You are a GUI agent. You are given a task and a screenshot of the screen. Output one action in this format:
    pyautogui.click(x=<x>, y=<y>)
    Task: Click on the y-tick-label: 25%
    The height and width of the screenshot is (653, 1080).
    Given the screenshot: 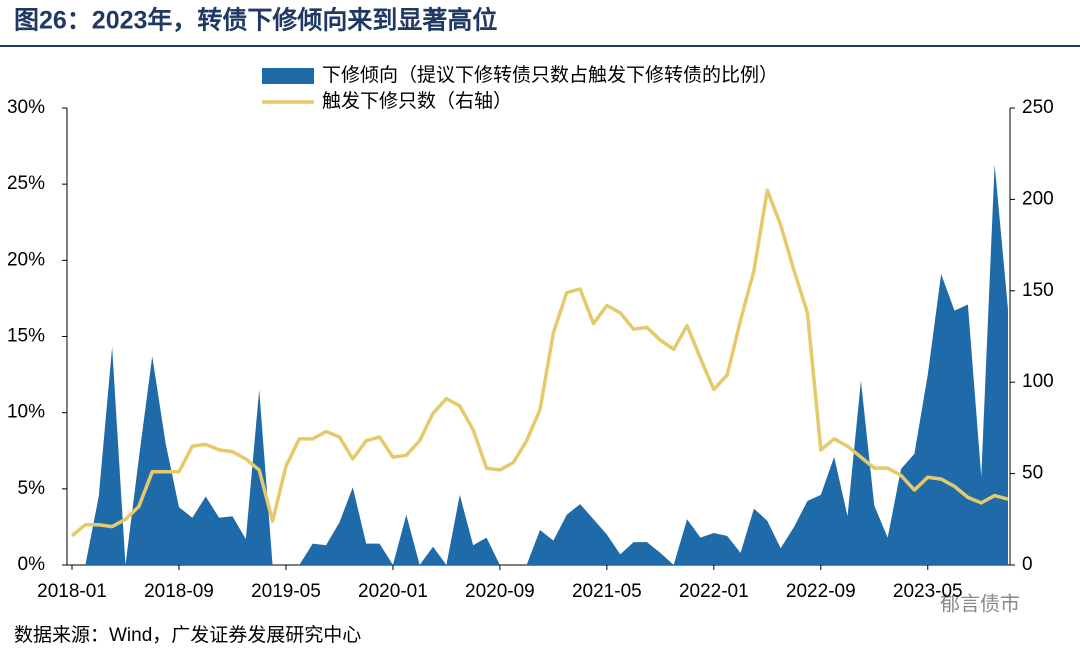 What is the action you would take?
    pyautogui.click(x=26, y=183)
    